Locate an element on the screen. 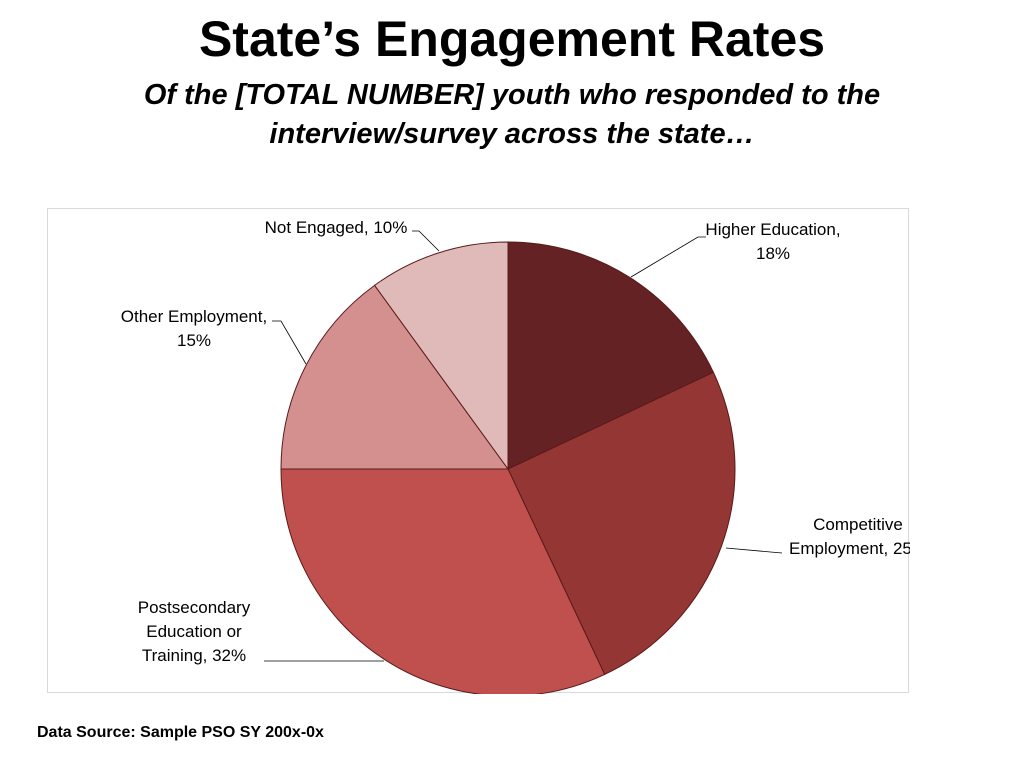  data-label-line: Higher Education, is located at coordinates (772, 229).